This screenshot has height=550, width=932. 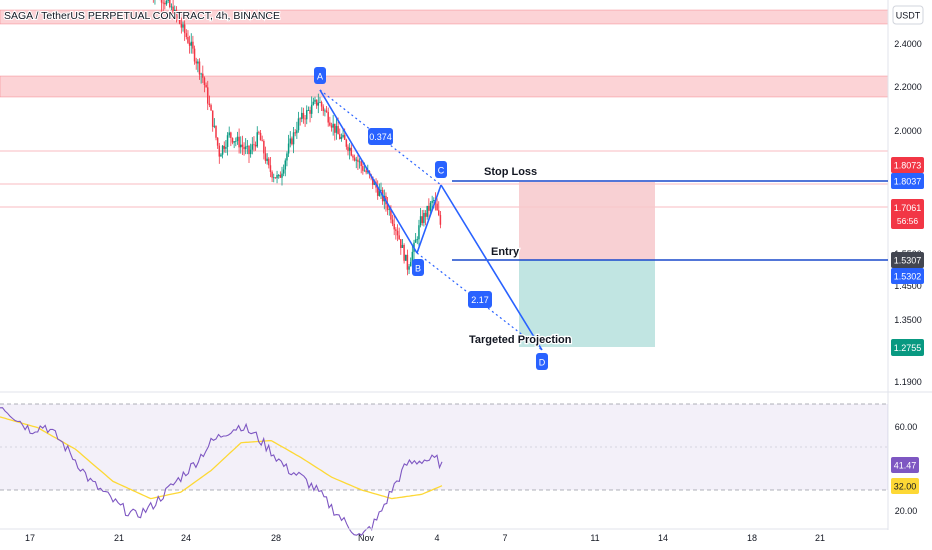 I want to click on time-label: 17, so click(x=30, y=538).